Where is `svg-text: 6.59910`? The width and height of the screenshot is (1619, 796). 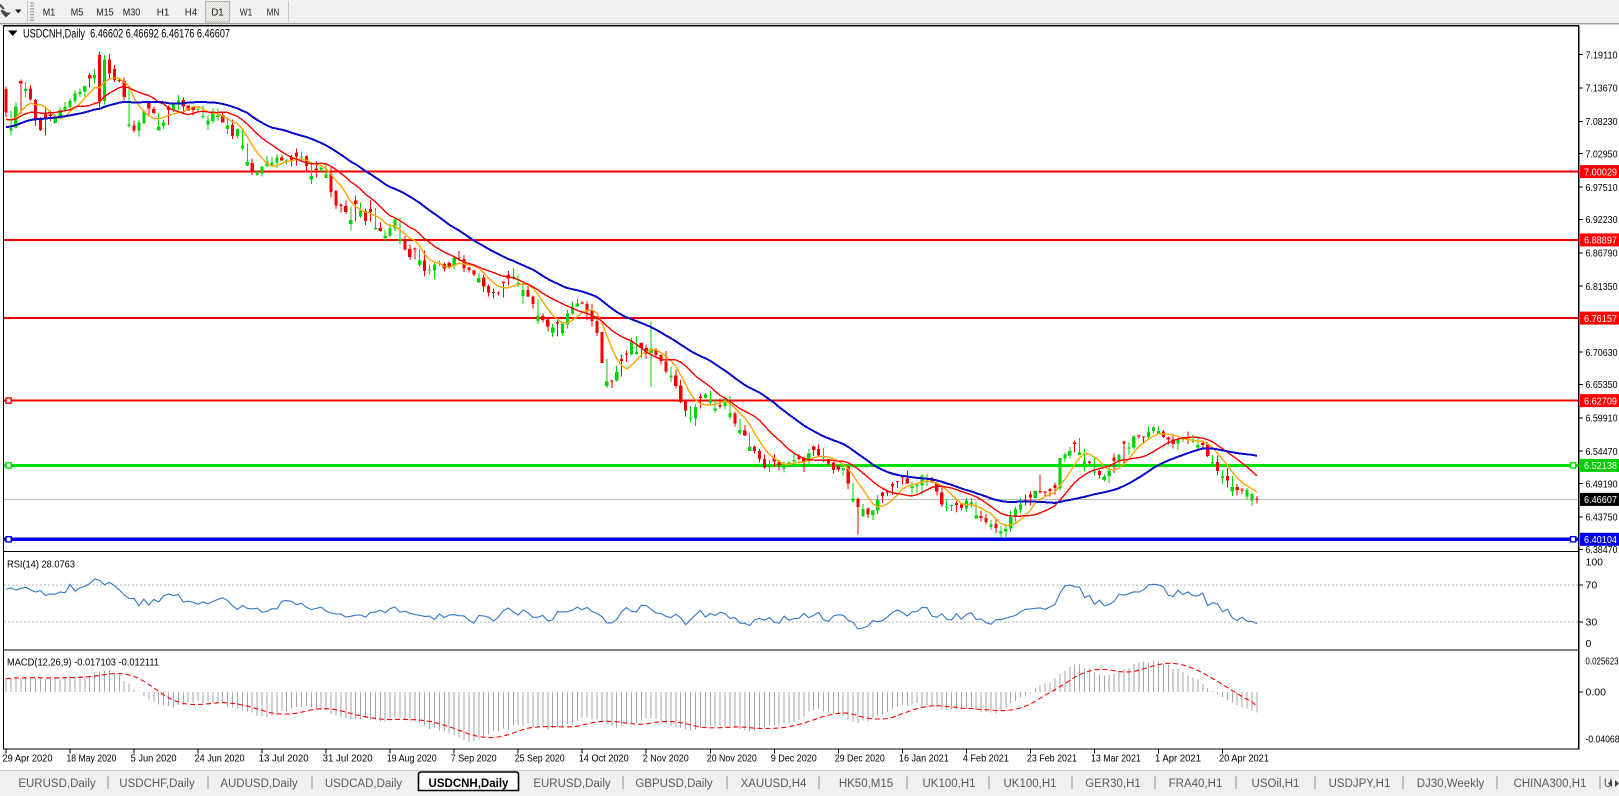 svg-text: 6.59910 is located at coordinates (1602, 419).